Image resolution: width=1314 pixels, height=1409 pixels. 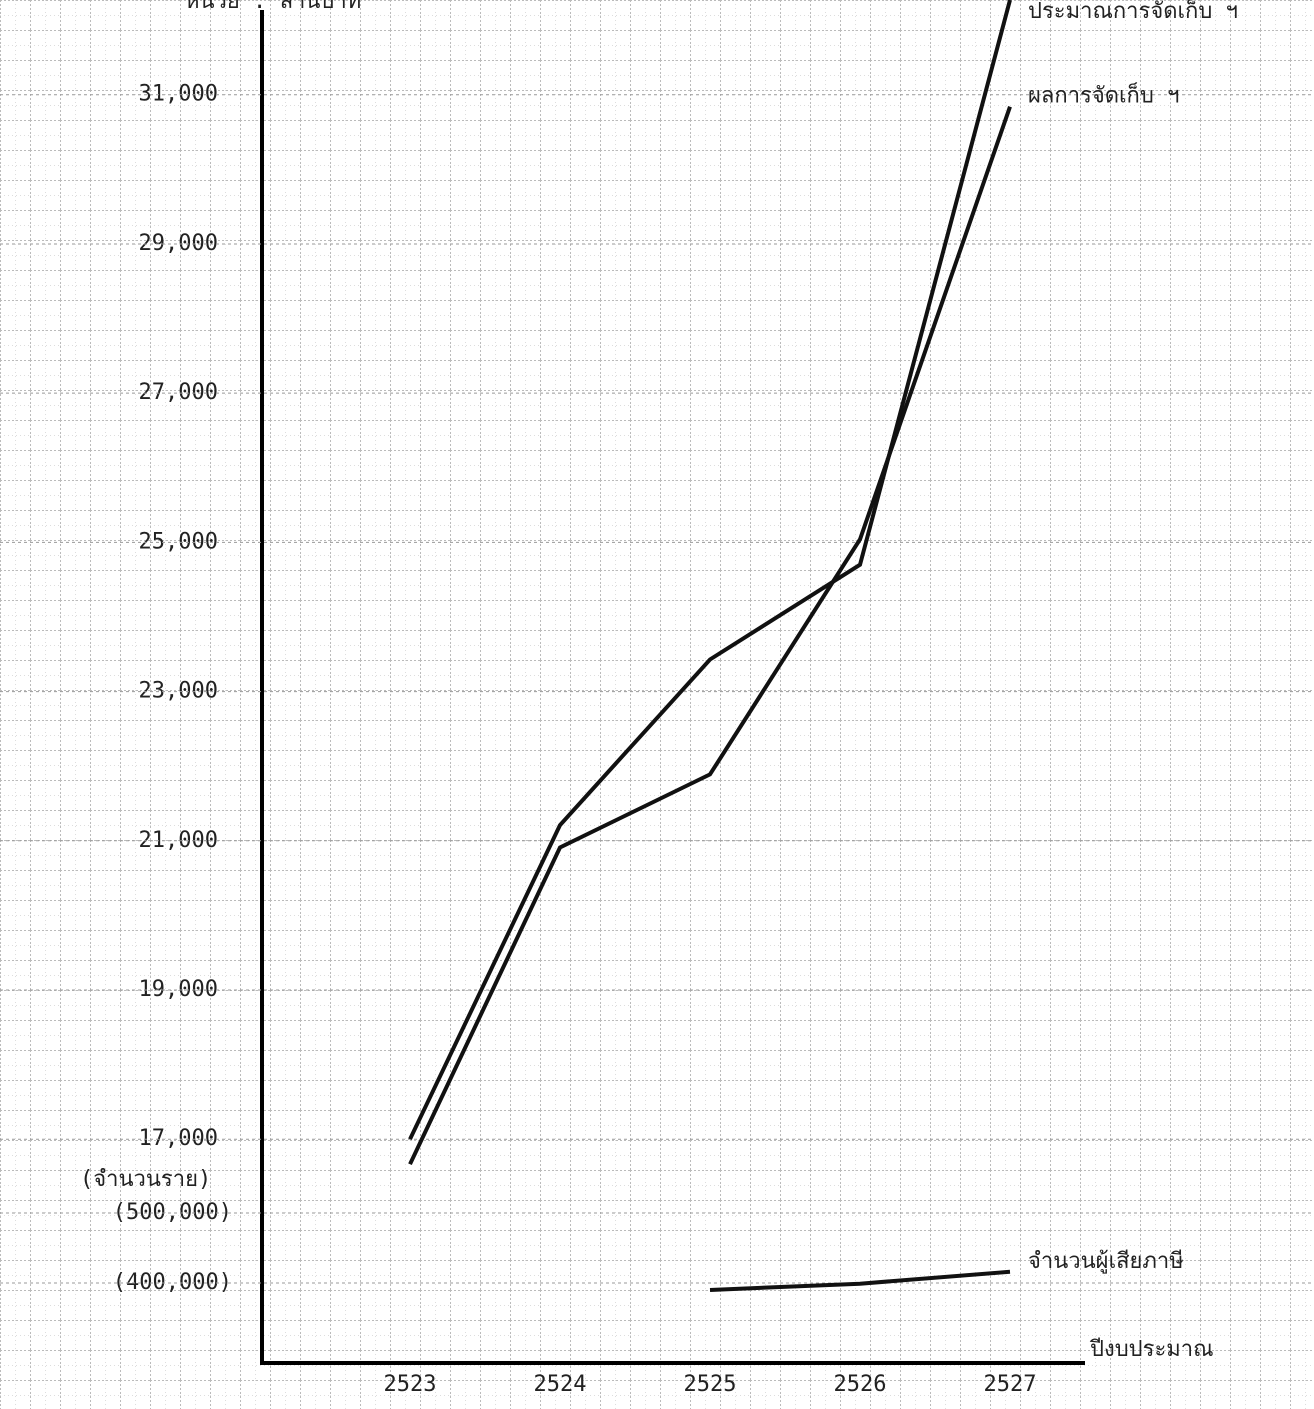 I want to click on y-axis-label: หน่วย : ล้านบาท, so click(x=273, y=7).